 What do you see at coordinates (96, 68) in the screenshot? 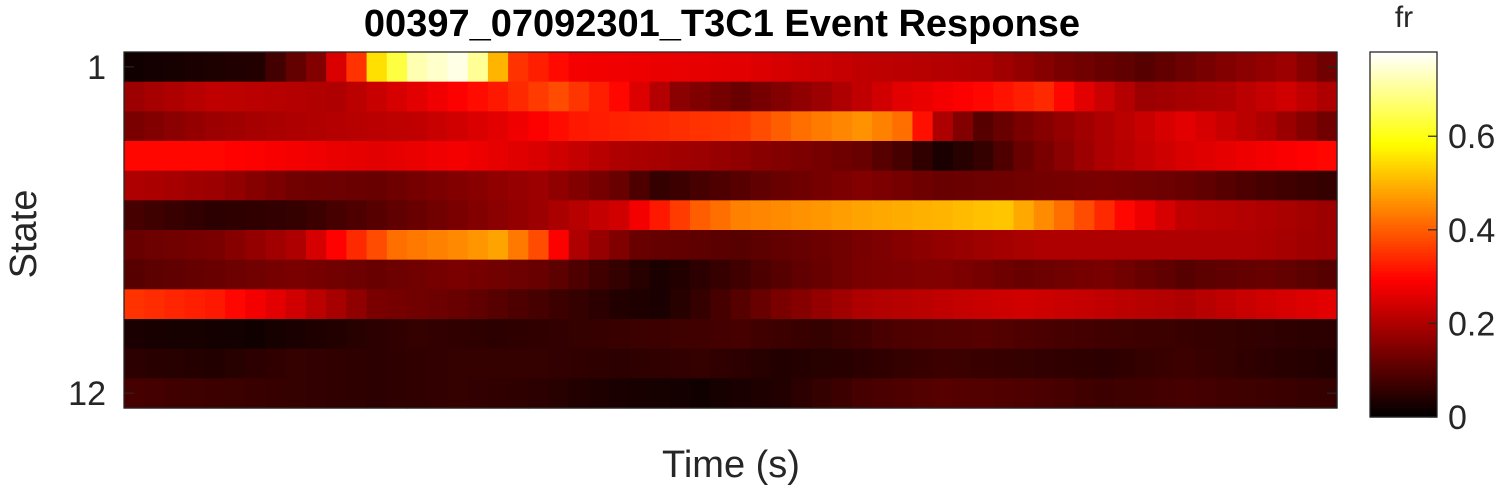
I see `y-tick-label: 1` at bounding box center [96, 68].